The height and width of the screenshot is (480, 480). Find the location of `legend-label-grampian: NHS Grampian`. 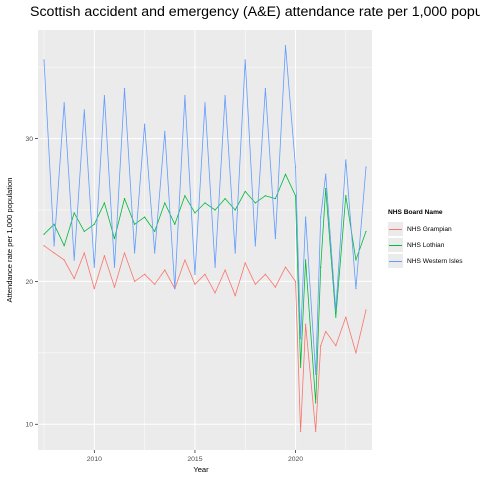

legend-label-grampian: NHS Grampian is located at coordinates (429, 229).